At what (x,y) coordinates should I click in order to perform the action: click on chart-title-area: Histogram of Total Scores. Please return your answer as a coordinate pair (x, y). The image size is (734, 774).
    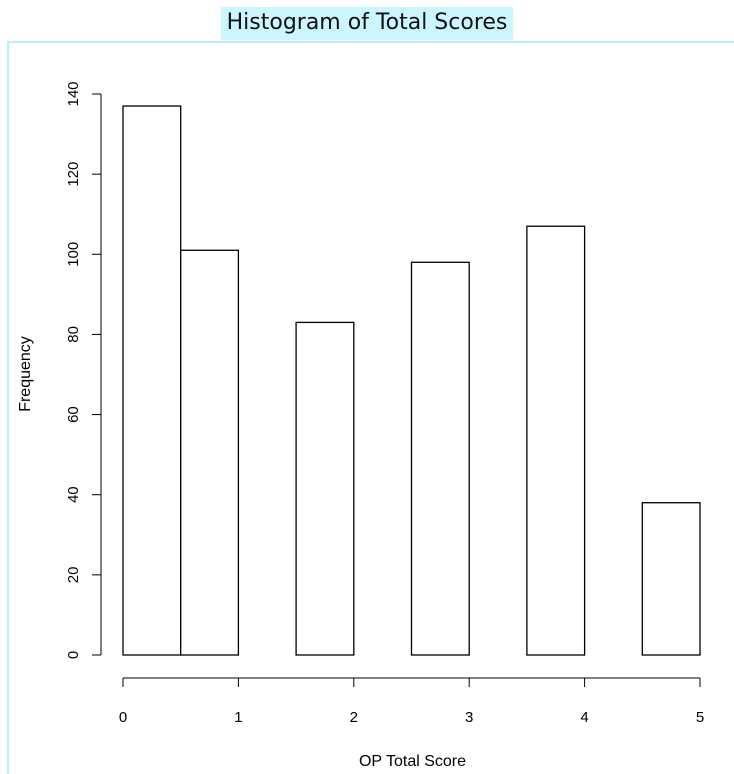
    Looking at the image, I should click on (367, 21).